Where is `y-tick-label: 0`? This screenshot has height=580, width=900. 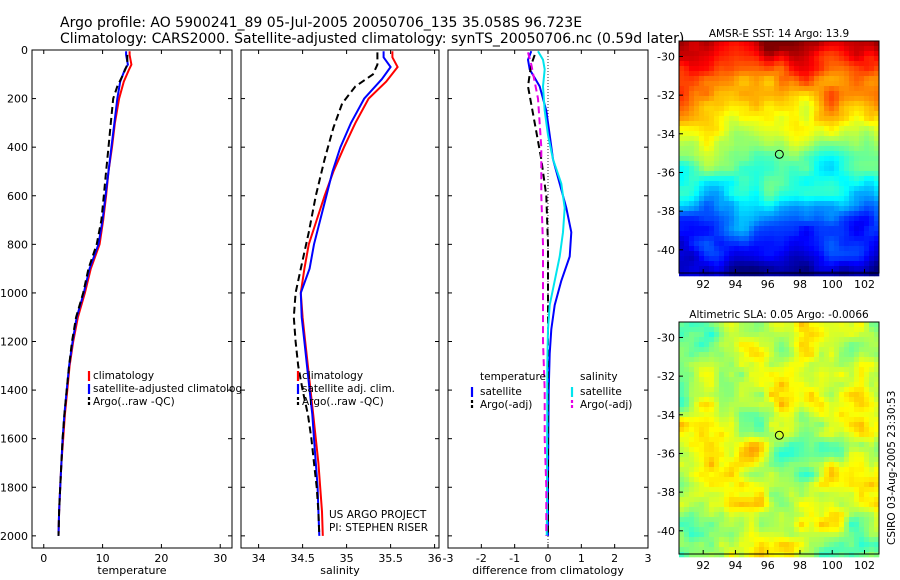
y-tick-label: 0 is located at coordinates (24, 50).